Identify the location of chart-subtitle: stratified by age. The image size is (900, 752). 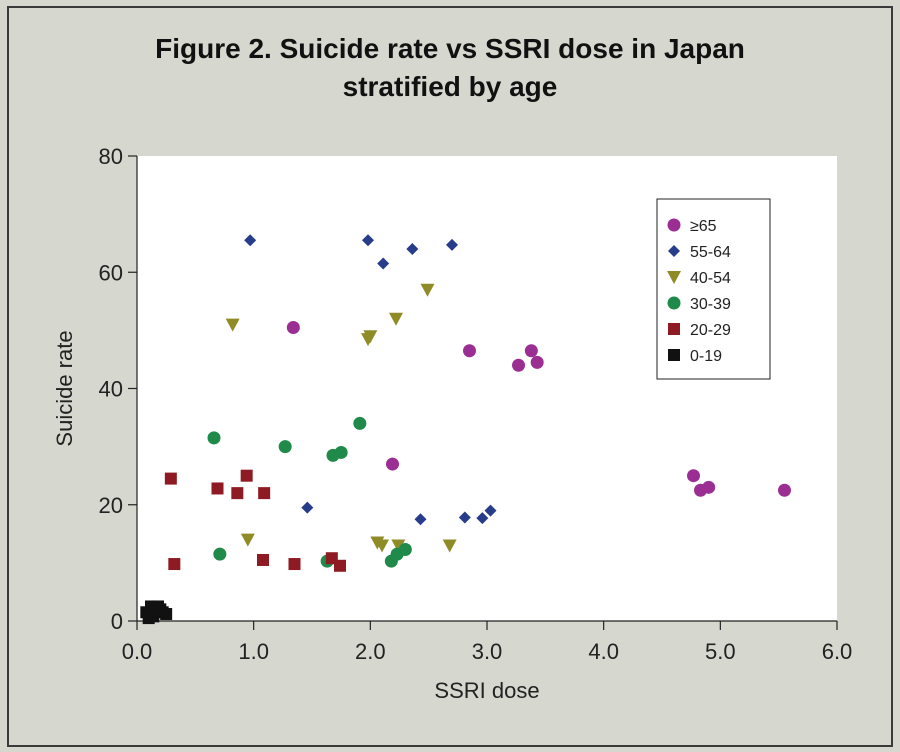
(450, 86).